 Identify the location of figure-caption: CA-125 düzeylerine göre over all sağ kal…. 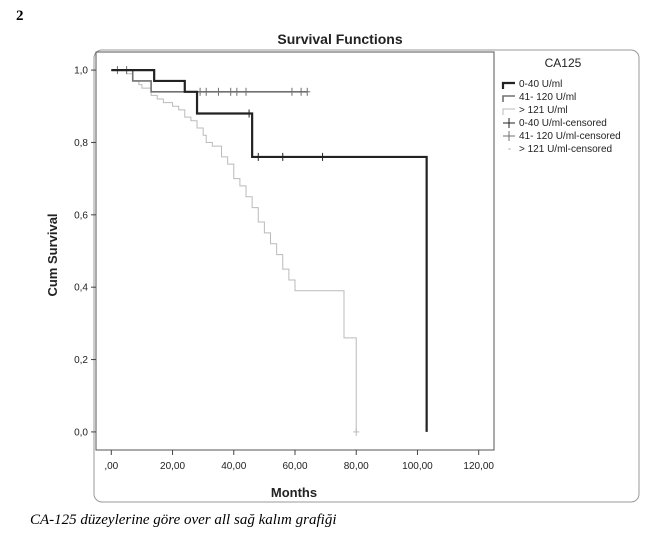
(183, 520).